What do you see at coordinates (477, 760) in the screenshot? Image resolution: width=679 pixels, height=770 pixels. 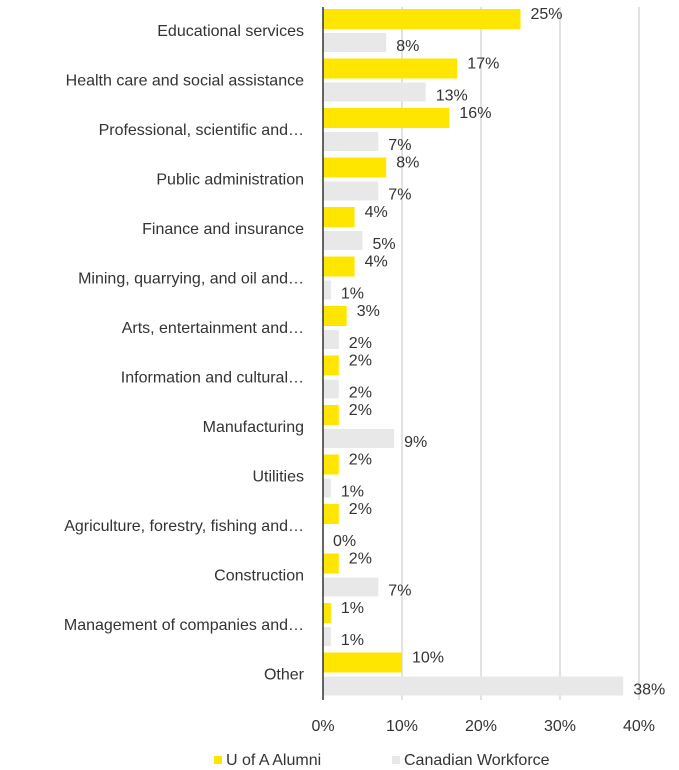 I see `legend-label: Canadian Workforce` at bounding box center [477, 760].